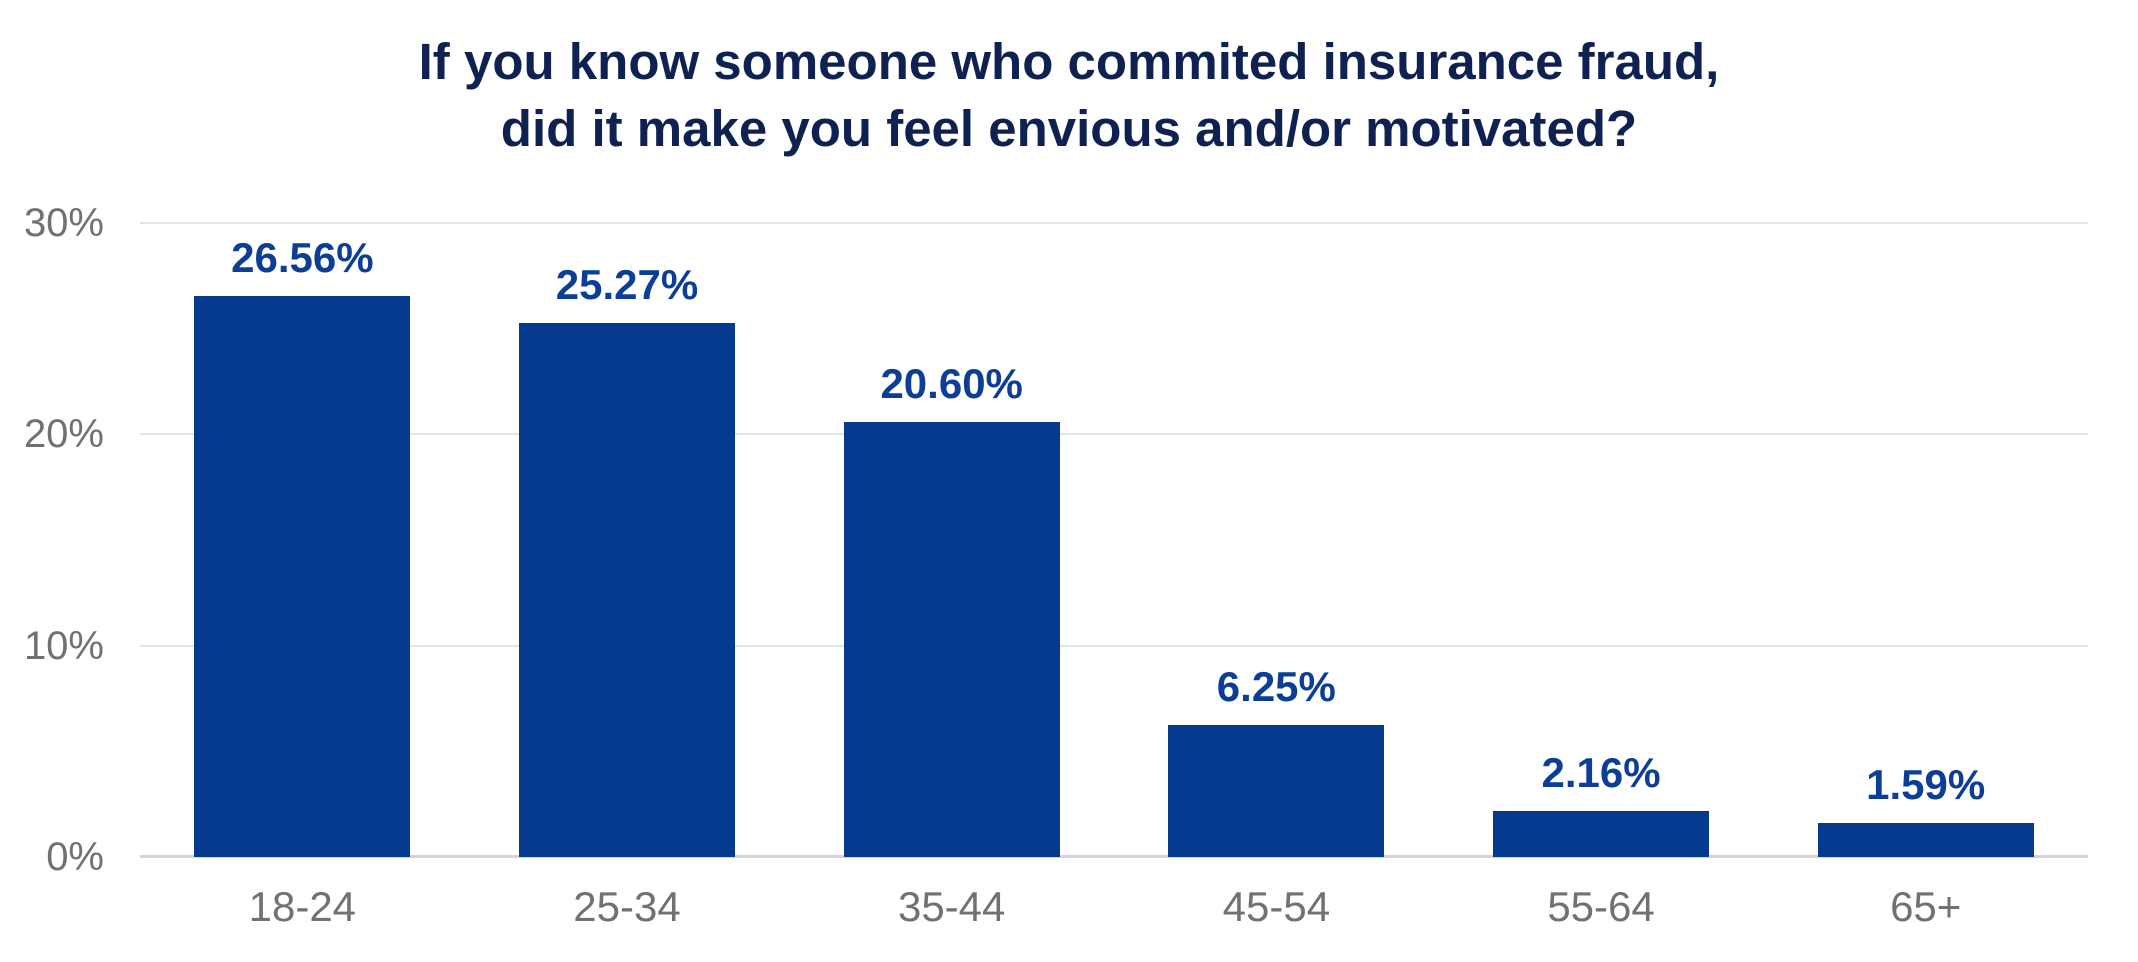 This screenshot has height=962, width=2138. I want to click on bar-value-label: 2.16%, so click(1601, 773).